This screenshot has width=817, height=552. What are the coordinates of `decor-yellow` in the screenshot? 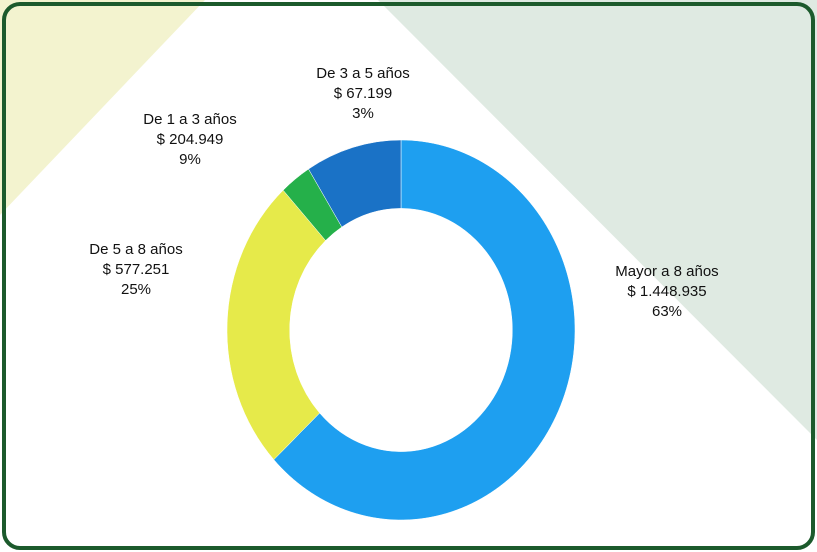 It's located at (102, 107).